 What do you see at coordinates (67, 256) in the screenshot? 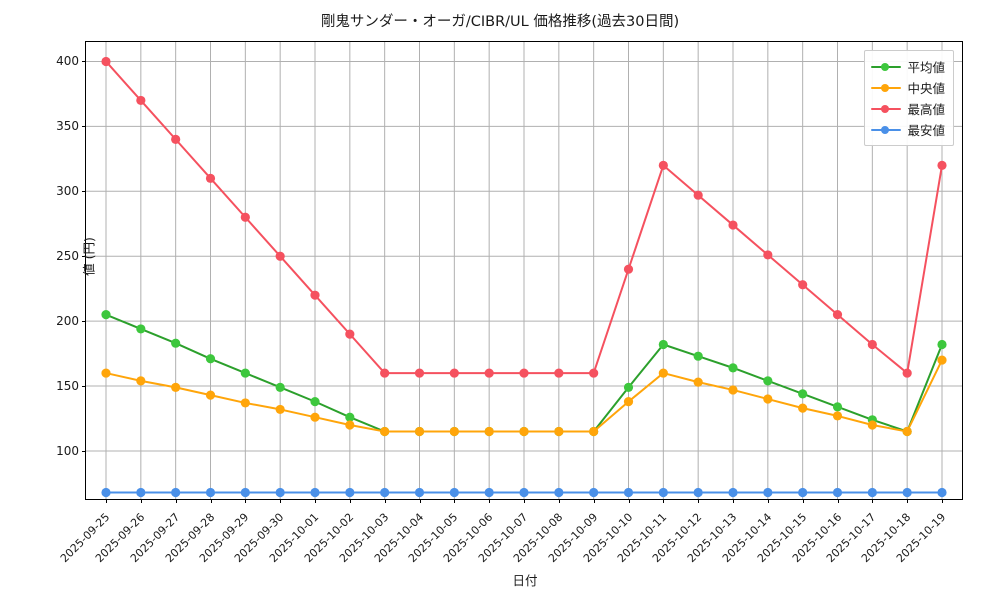
I see `y-tick-label: 250` at bounding box center [67, 256].